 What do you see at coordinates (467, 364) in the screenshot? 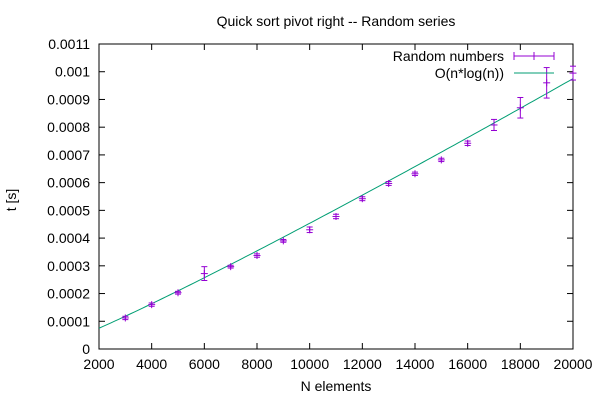
I see `x-tick-label: 16000` at bounding box center [467, 364].